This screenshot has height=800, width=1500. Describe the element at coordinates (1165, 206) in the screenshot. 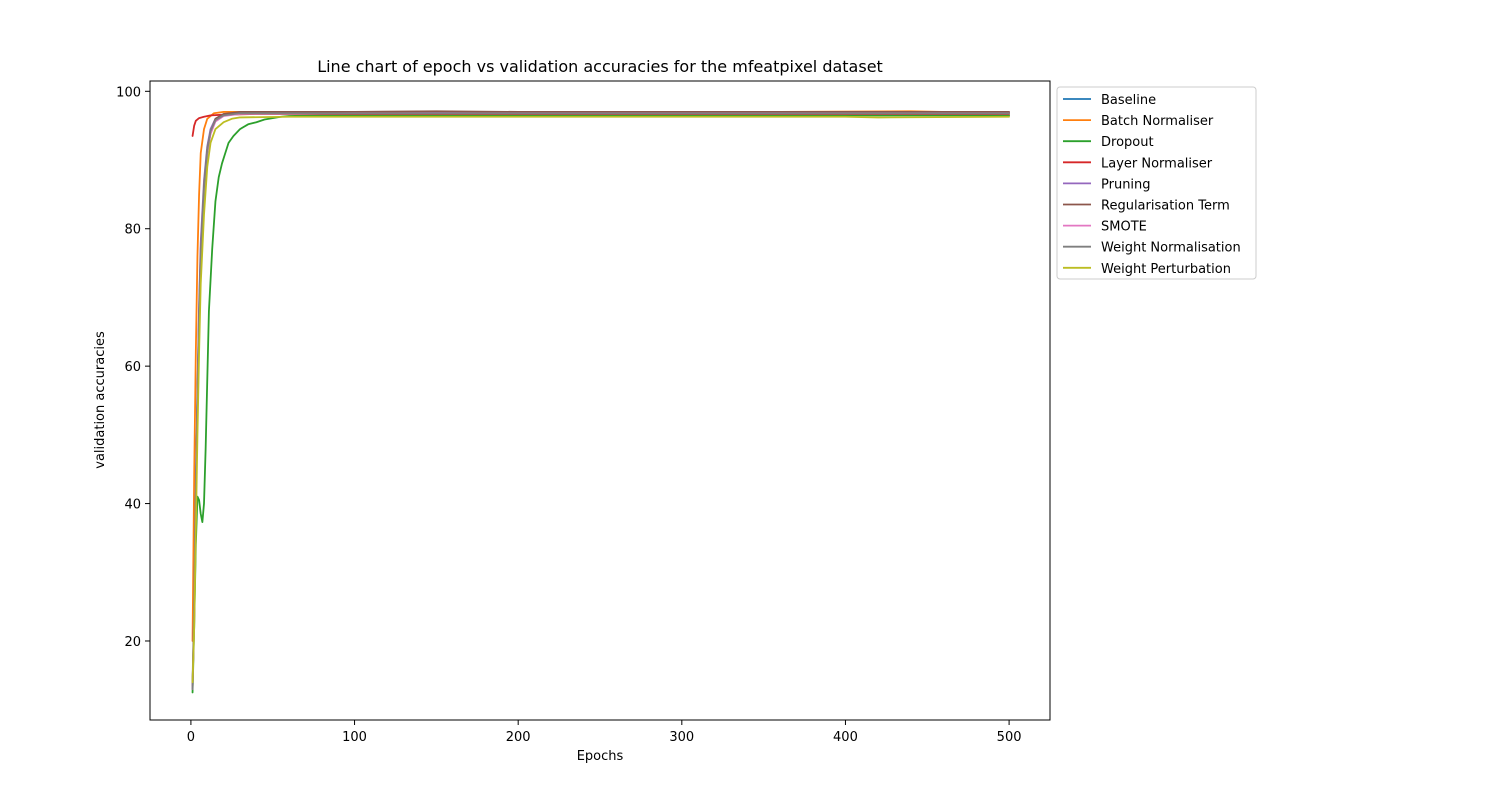

I see `legend-label-5: Regularisation Term` at that location.